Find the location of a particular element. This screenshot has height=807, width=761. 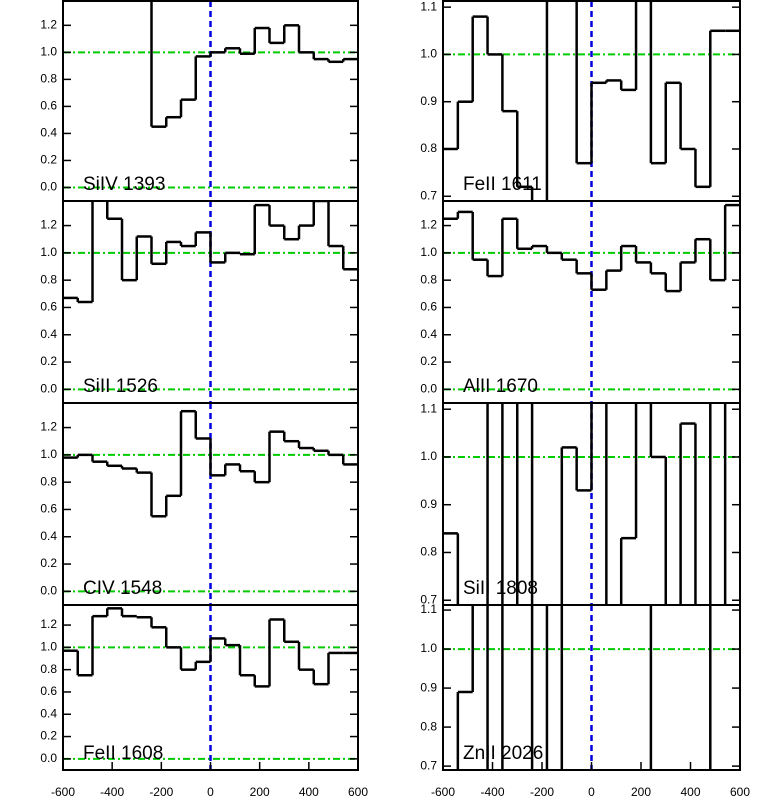

panel-label: ZnII 2026 is located at coordinates (503, 753).